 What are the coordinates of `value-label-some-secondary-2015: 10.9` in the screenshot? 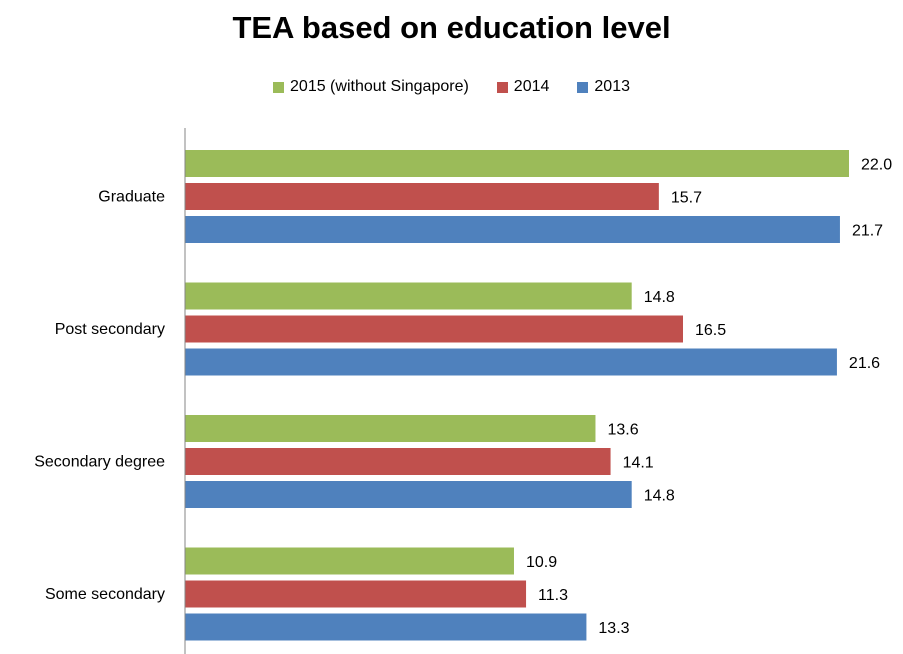 It's located at (541, 562).